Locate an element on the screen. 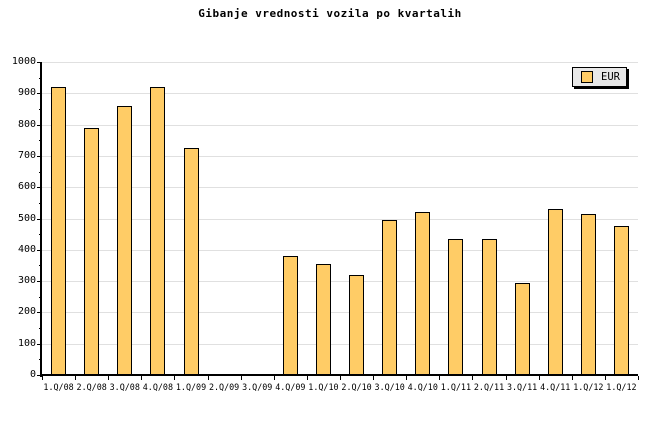 This screenshot has width=660, height=440. legend-label: EUR is located at coordinates (610, 77).